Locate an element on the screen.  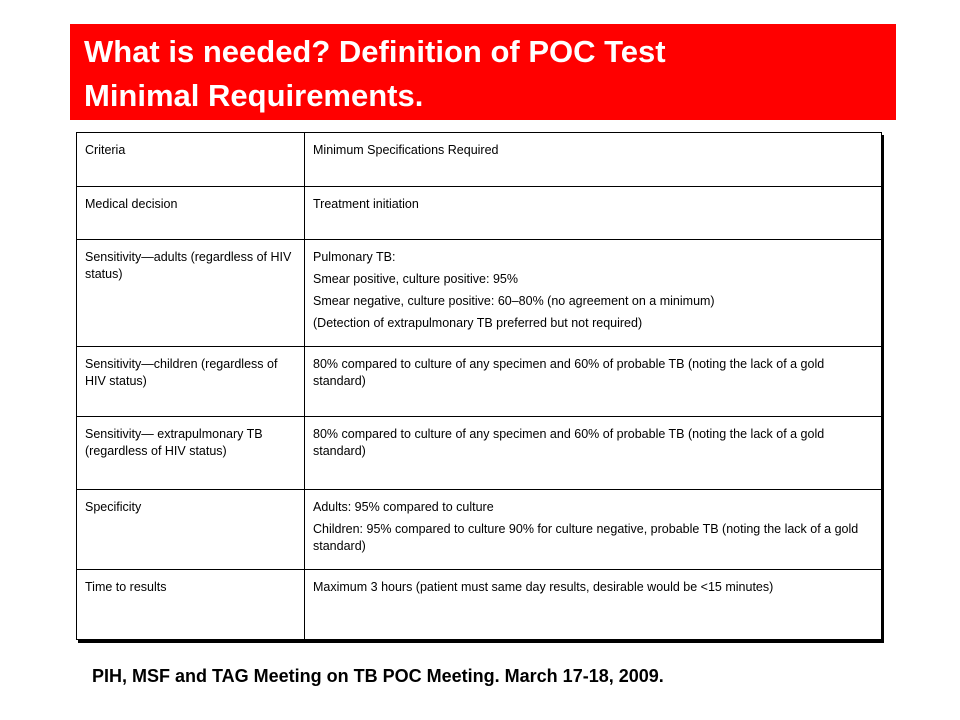
title-line-2: Minimal Requirements. is located at coordinates (254, 95).